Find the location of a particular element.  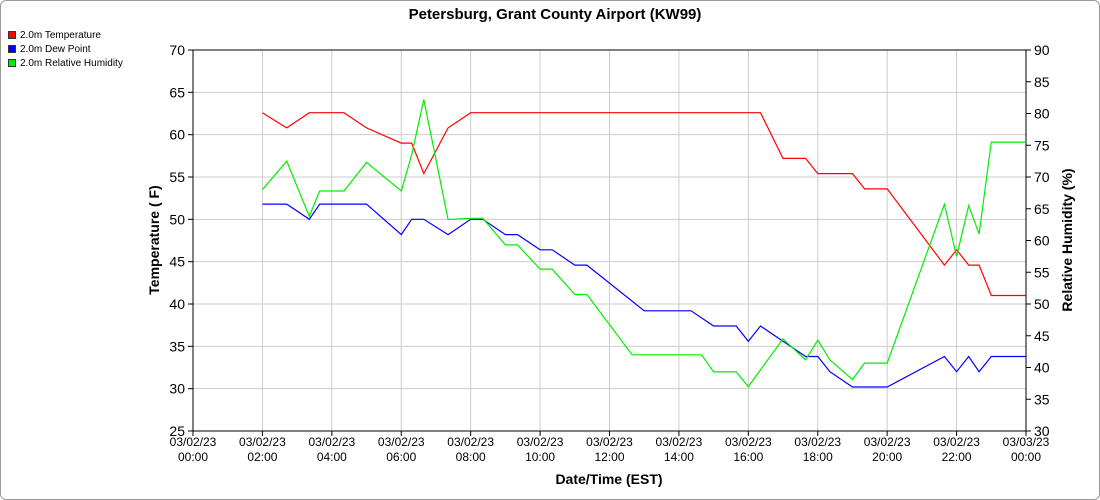

x-tick-time: 10:00 is located at coordinates (540, 457).